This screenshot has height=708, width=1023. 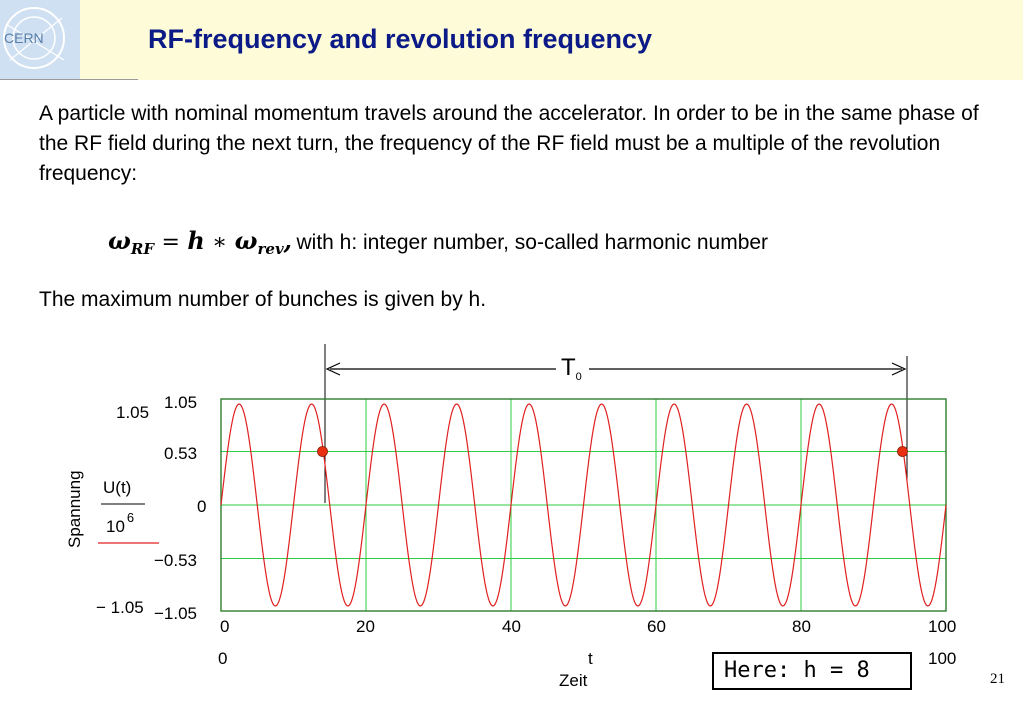 I want to click on y-axis-title: Spannung, so click(x=74, y=509).